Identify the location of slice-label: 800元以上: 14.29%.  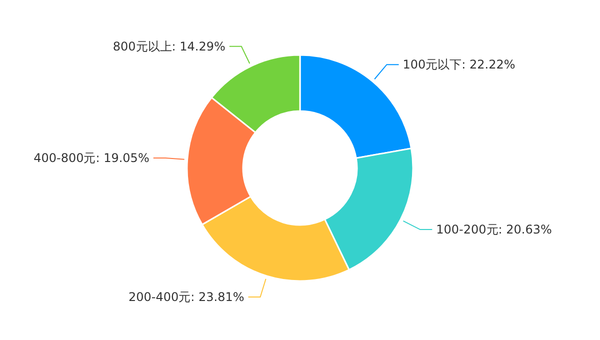
(169, 46).